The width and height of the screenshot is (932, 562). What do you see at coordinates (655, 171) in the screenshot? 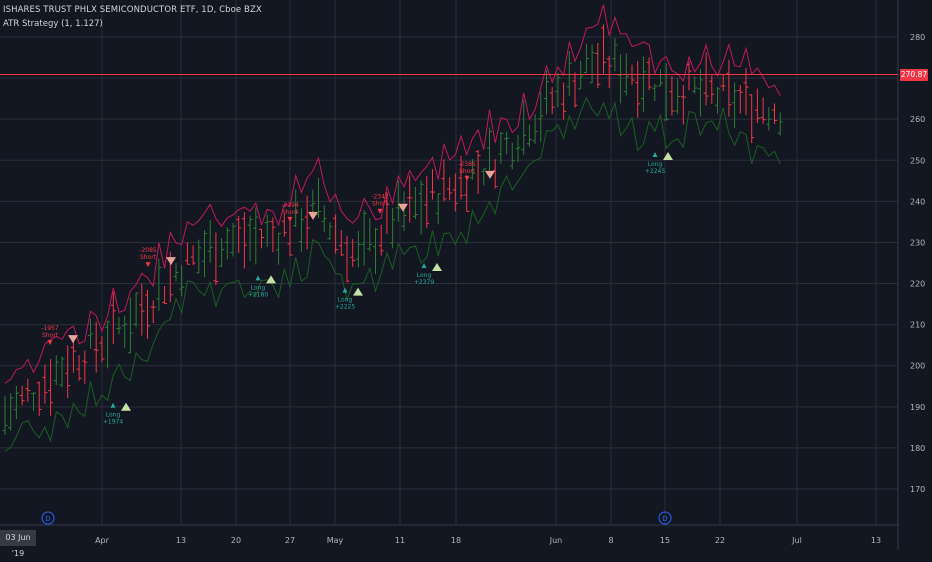
I see `signal-value: +2245` at bounding box center [655, 171].